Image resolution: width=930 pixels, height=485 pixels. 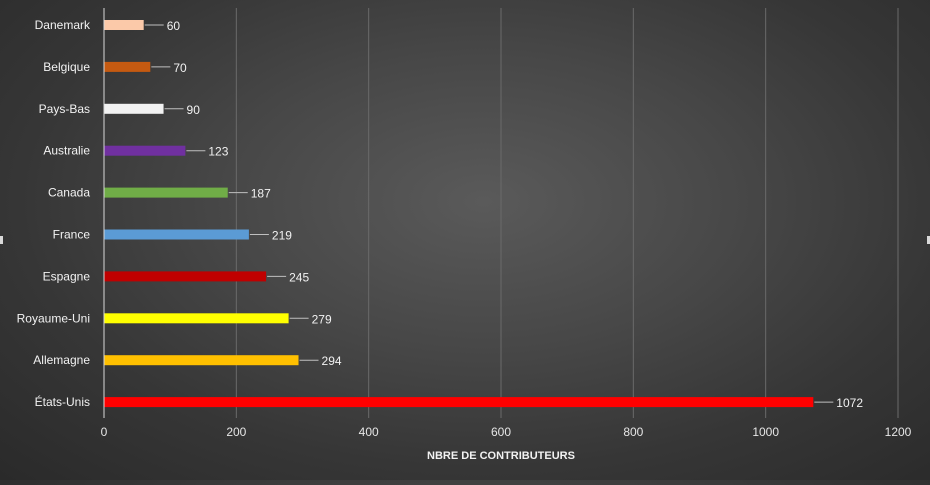 I want to click on x-tick-label: 200, so click(x=236, y=432).